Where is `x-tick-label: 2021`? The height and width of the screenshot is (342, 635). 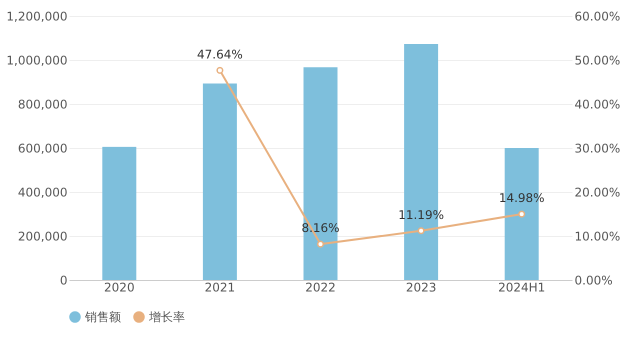 x-tick-label: 2021 is located at coordinates (220, 287).